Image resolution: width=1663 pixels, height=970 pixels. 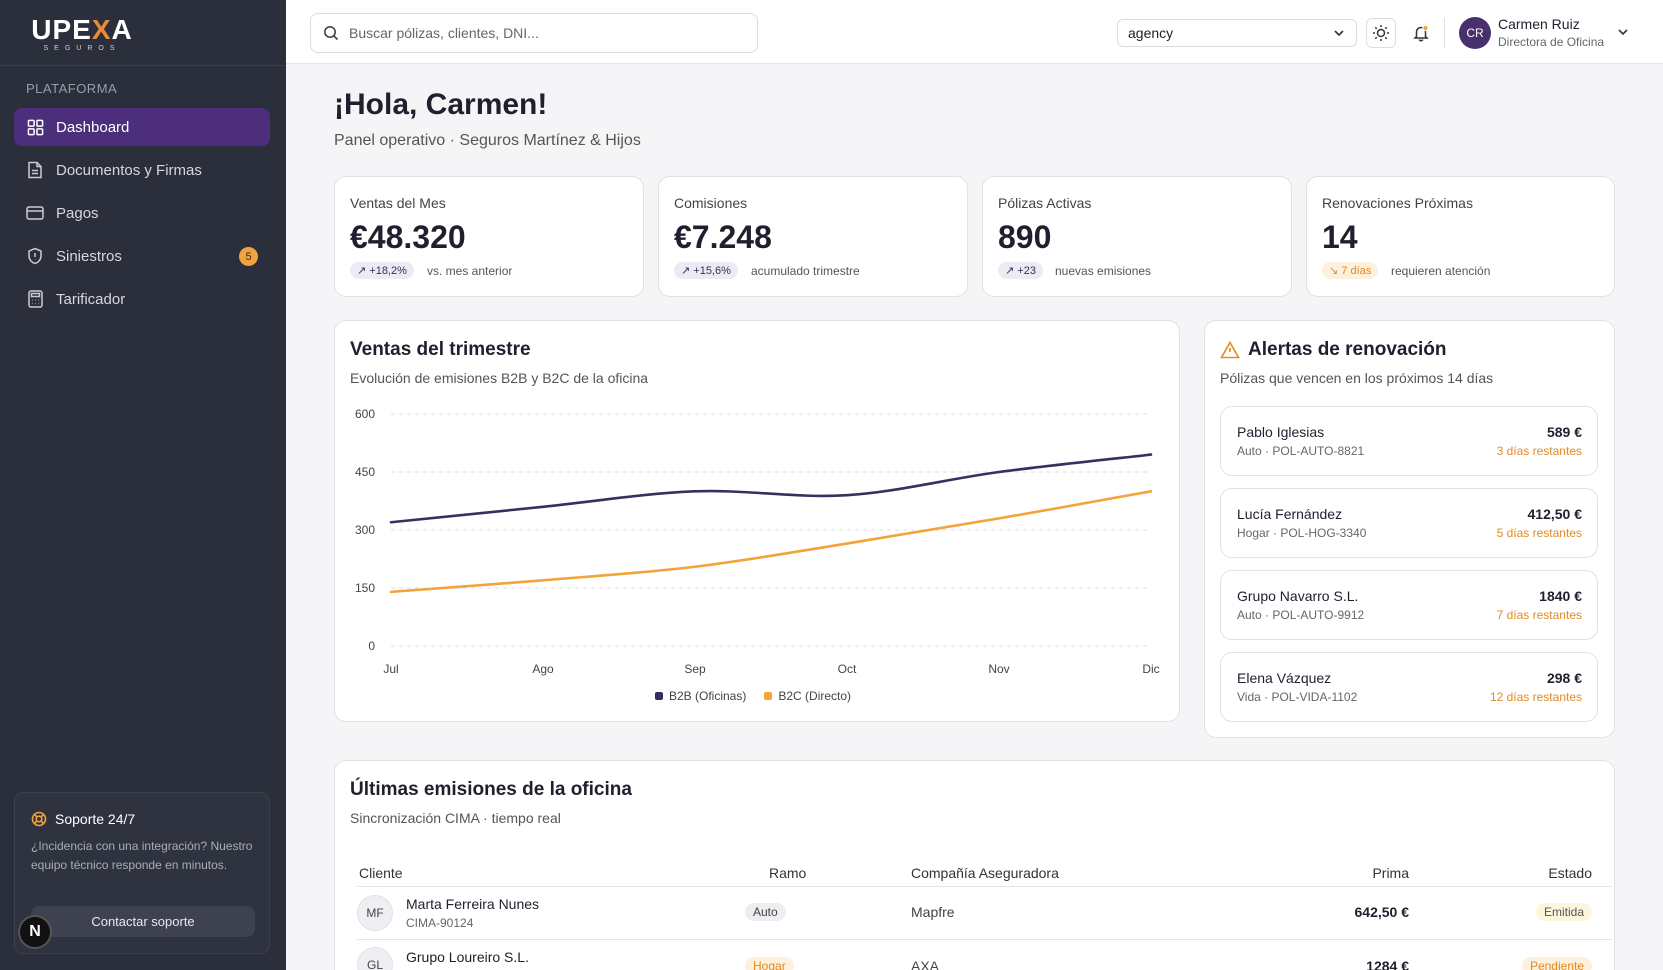 I want to click on alerts-title: Alertas de renovación, so click(x=1333, y=350).